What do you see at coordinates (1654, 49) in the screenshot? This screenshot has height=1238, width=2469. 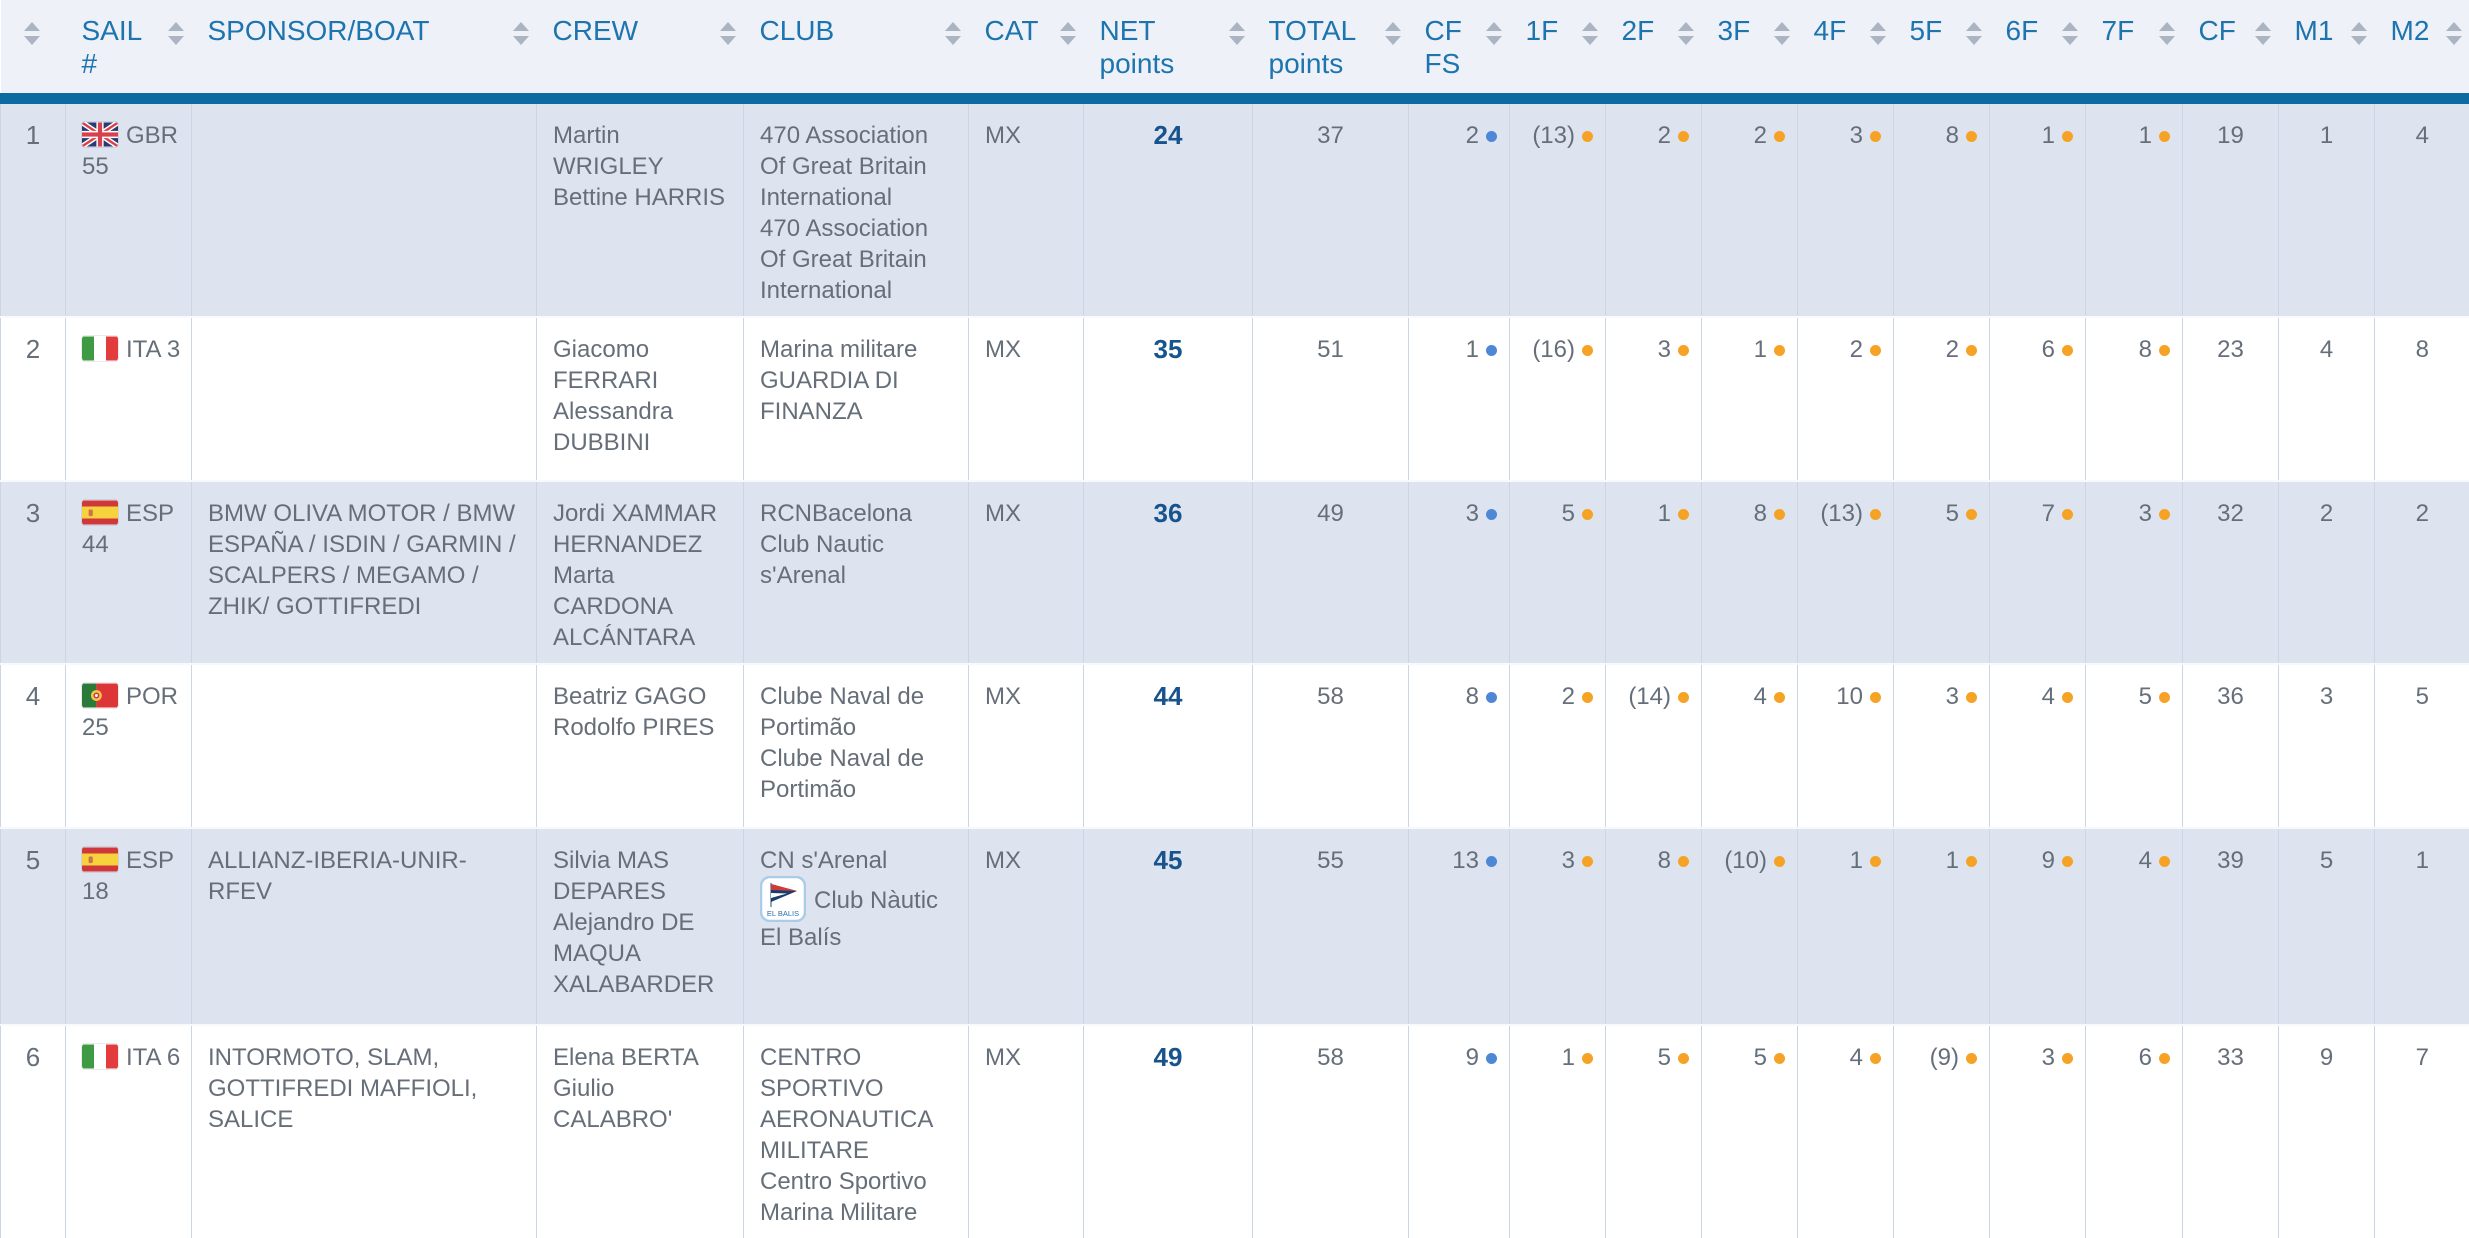 I see `column-header-race-2f: 2F` at bounding box center [1654, 49].